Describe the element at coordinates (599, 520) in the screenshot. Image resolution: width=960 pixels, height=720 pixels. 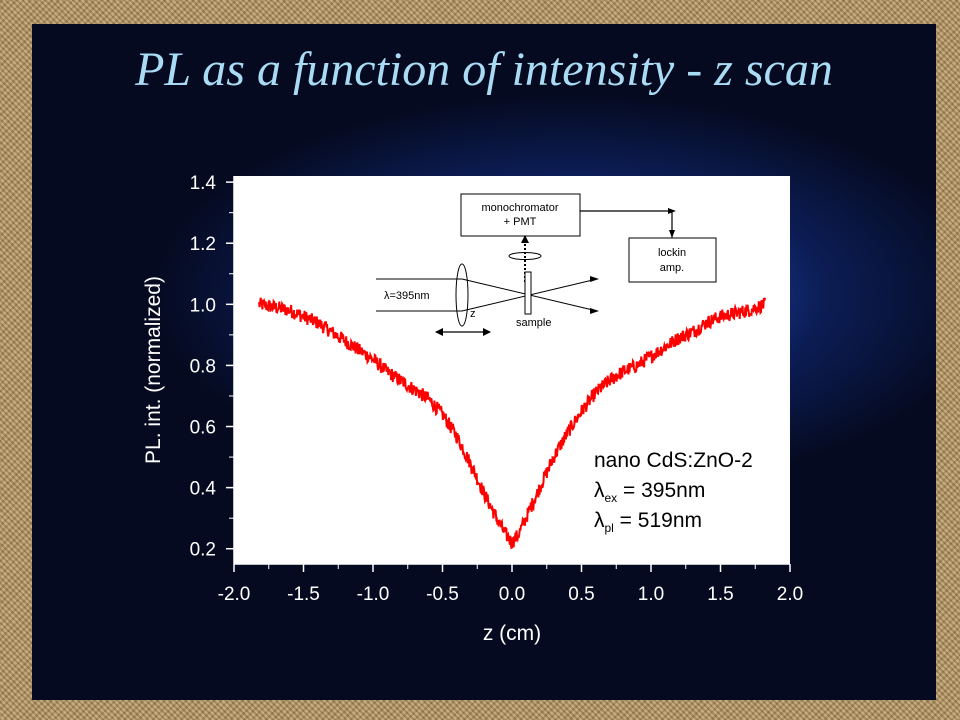
I see `legend-lambda-pl: λ` at that location.